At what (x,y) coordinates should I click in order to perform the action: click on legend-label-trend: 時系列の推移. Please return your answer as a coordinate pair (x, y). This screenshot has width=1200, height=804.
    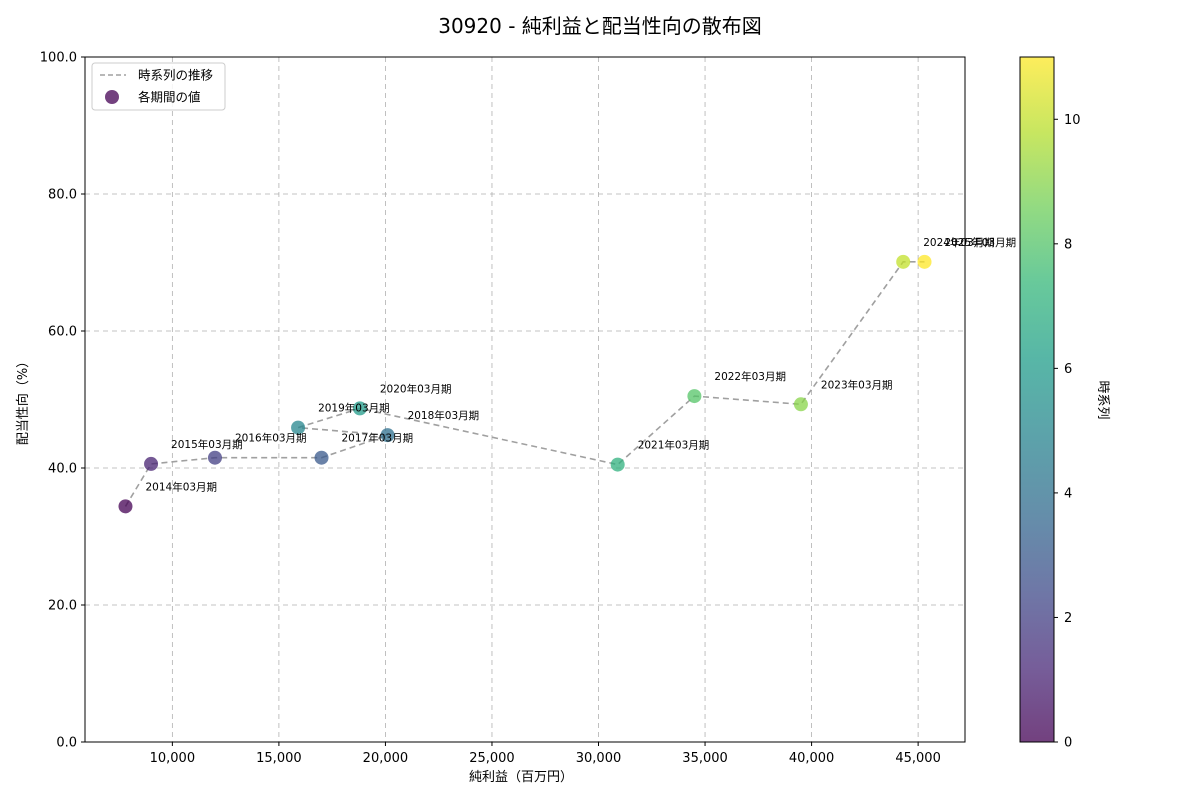
    Looking at the image, I should click on (175, 75).